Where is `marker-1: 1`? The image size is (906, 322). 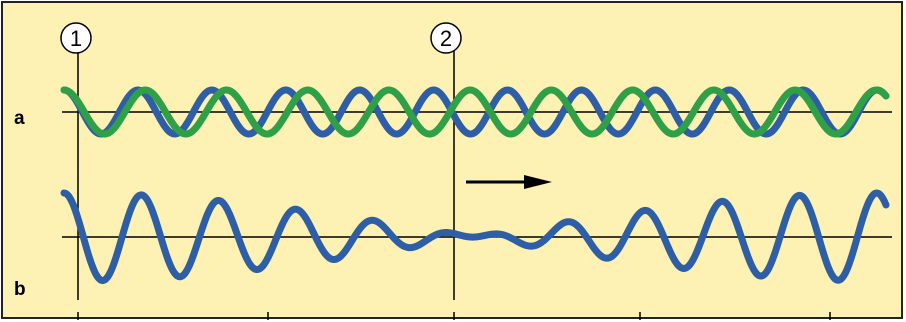
marker-1: 1 is located at coordinates (76, 38).